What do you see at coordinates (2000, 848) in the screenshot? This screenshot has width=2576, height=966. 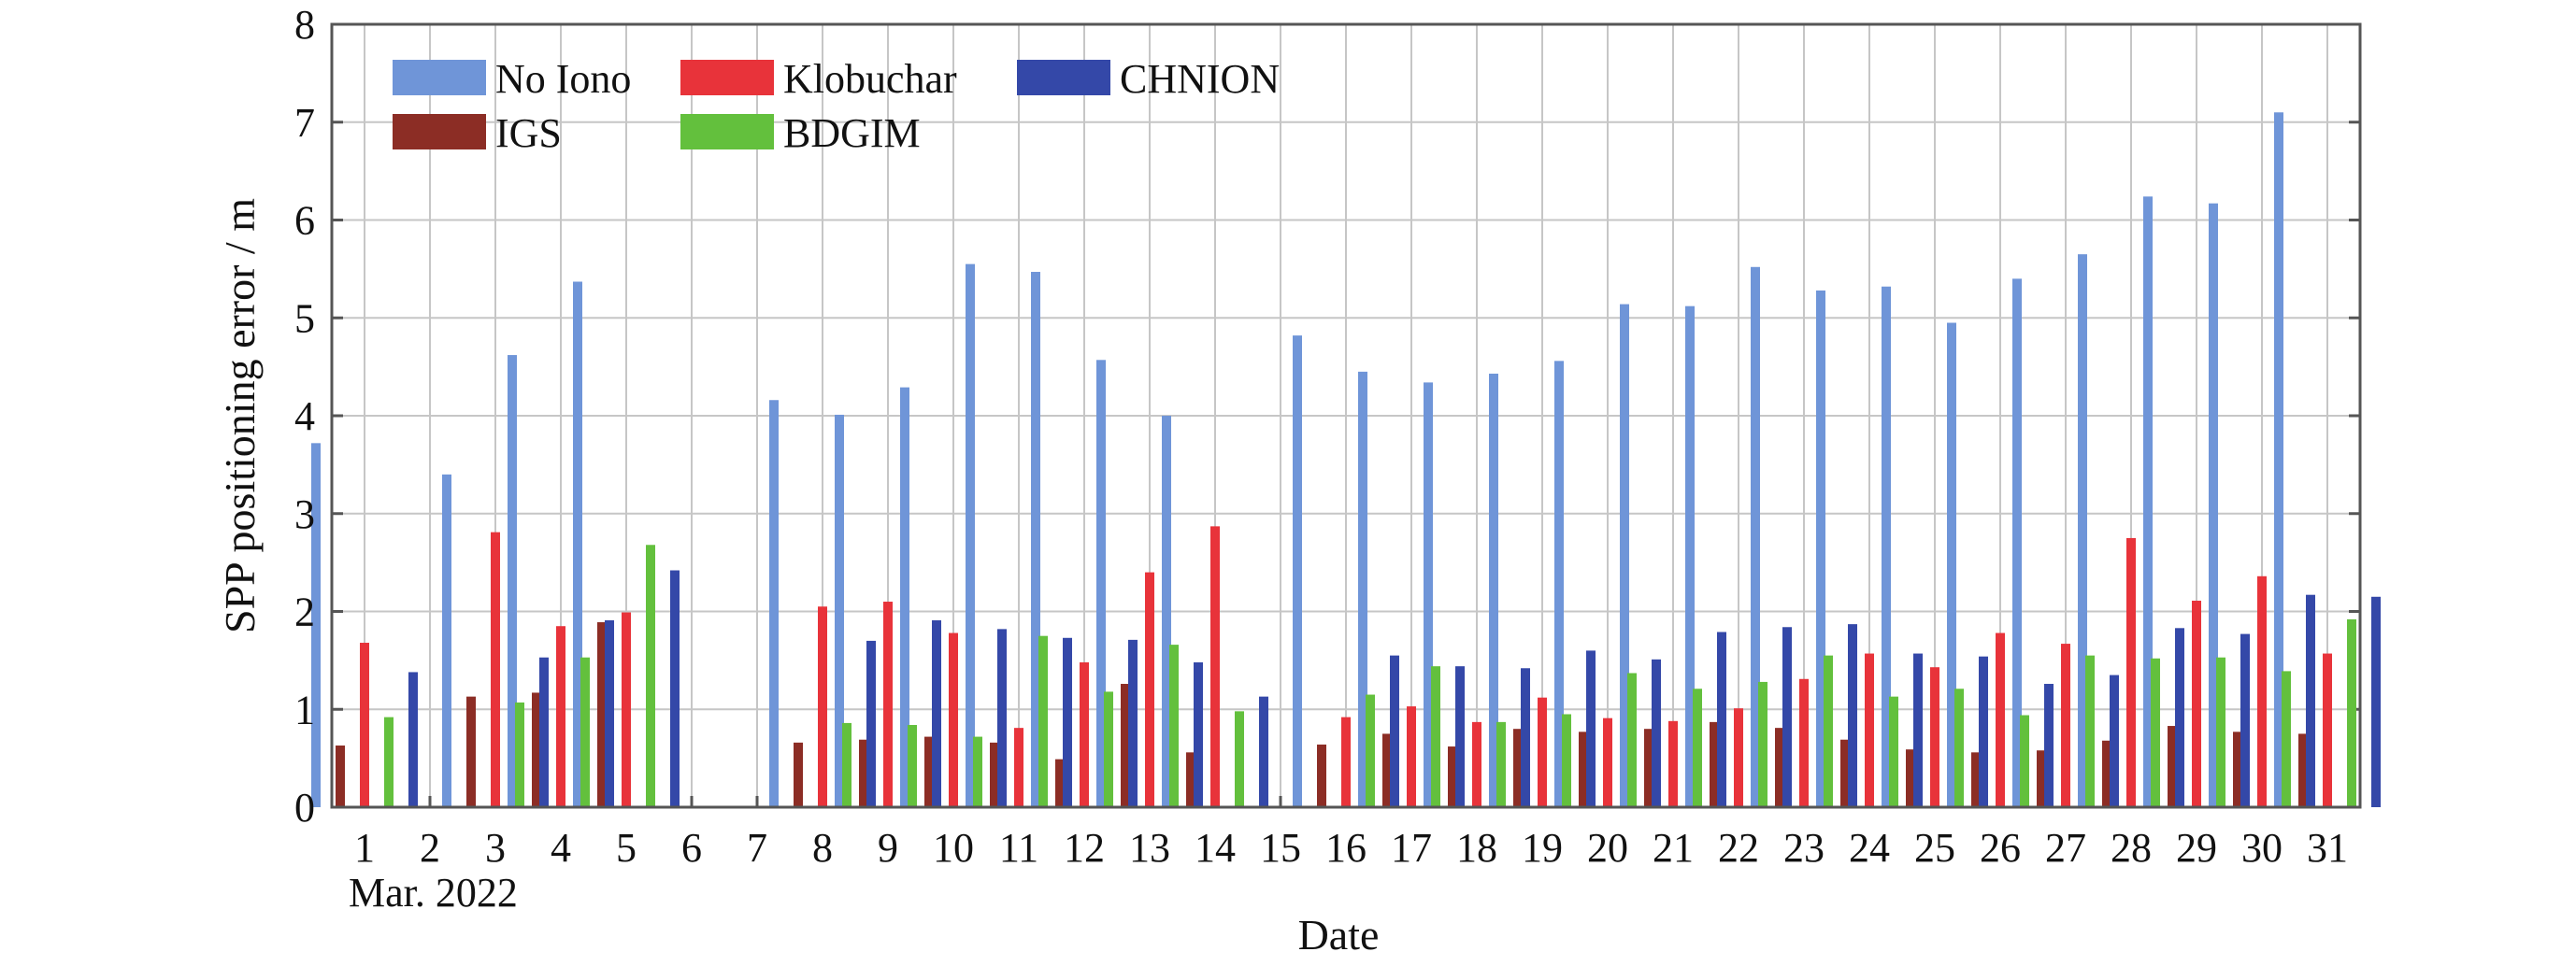 I see `x-tick-label: 26` at bounding box center [2000, 848].